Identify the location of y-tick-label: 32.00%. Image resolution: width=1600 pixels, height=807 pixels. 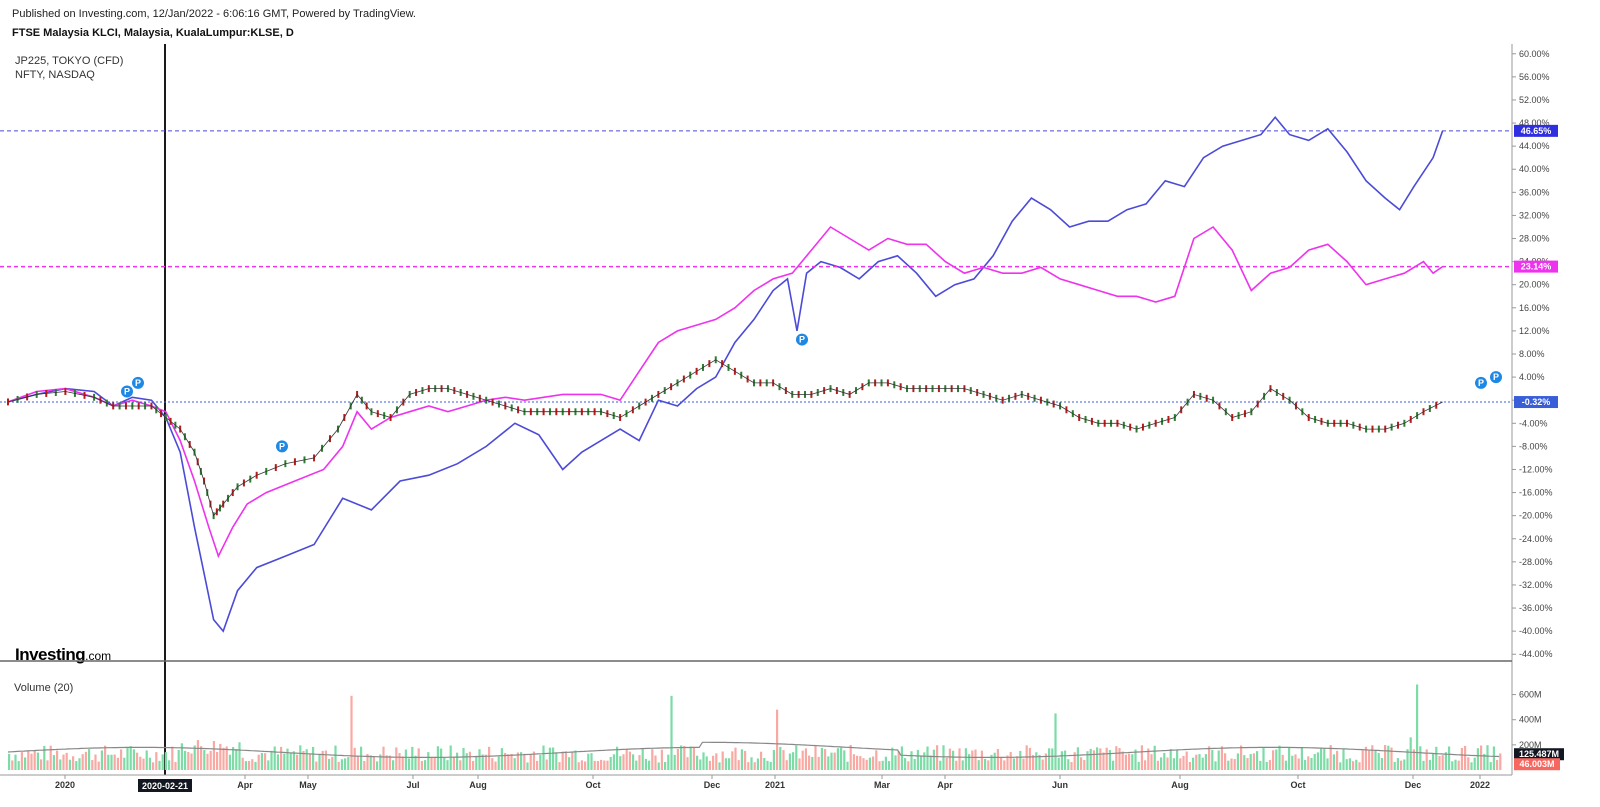
(1534, 215).